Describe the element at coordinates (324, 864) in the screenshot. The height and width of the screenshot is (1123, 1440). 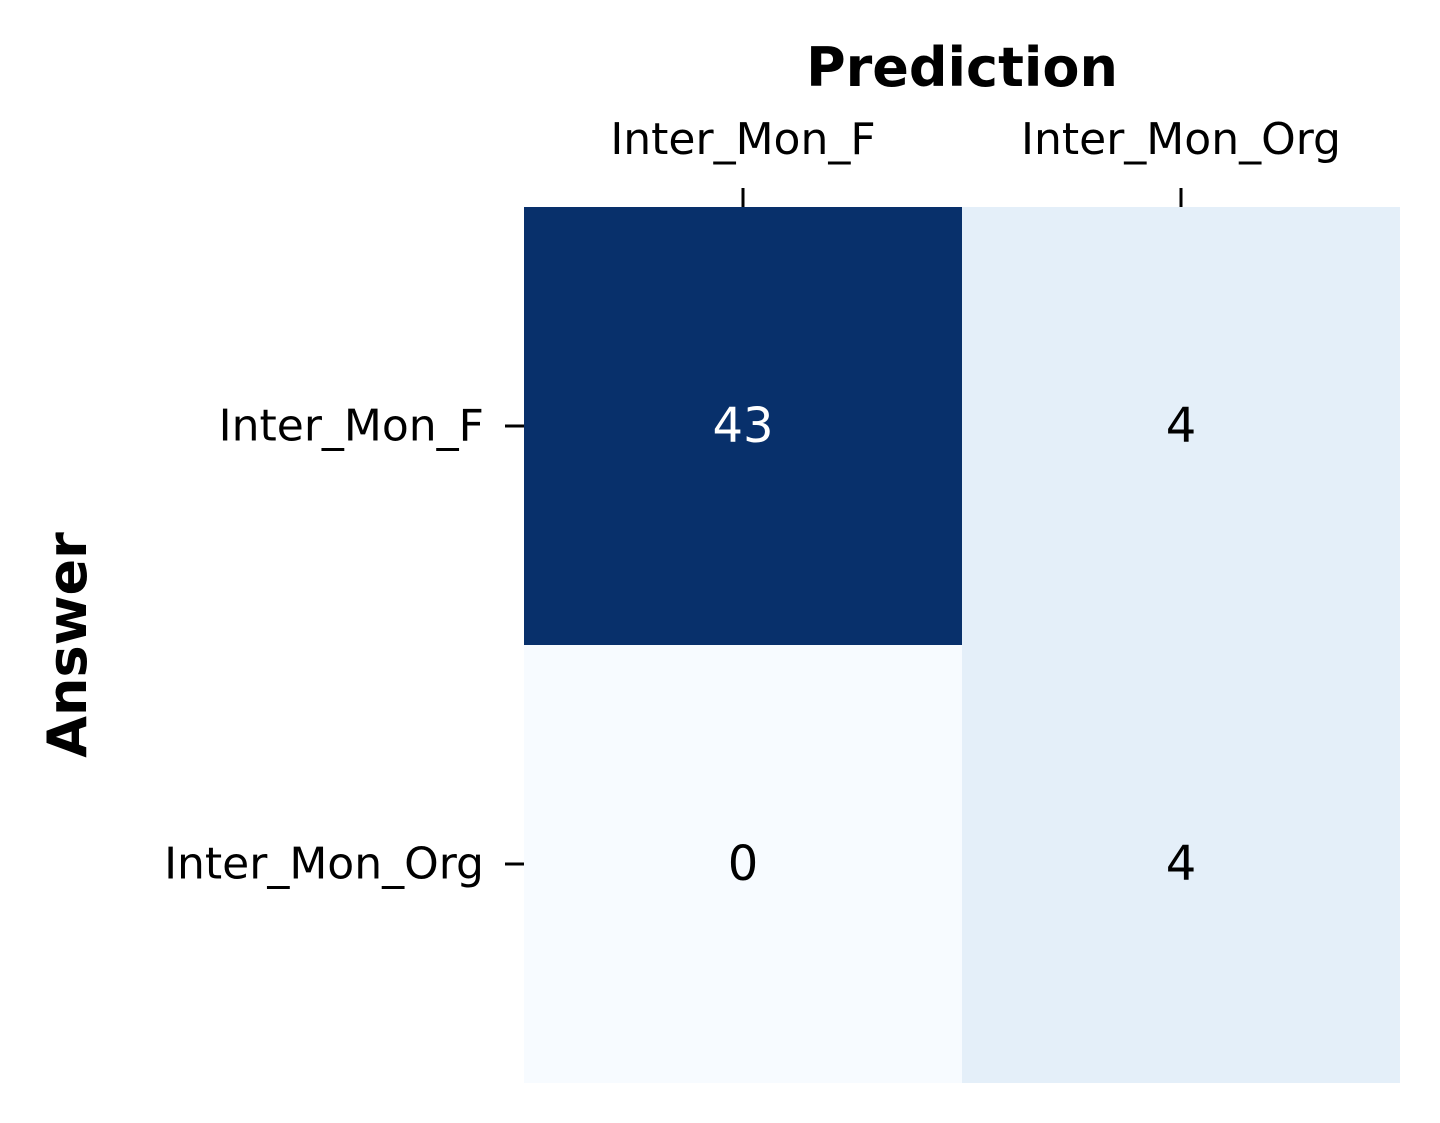
I see `y-tick-label: Inter_Mon_Org` at that location.